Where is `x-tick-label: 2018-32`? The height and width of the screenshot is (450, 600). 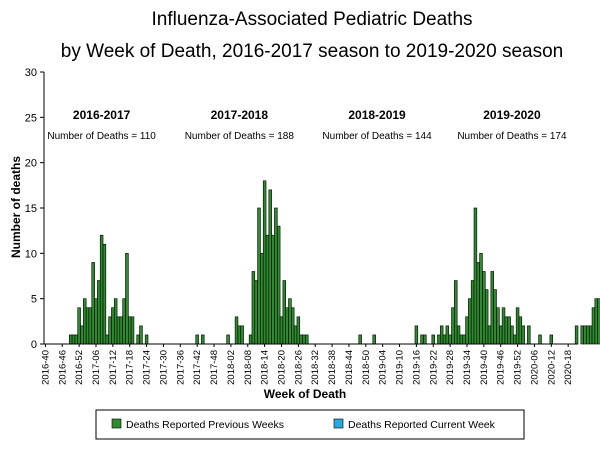
x-tick-label: 2018-32 is located at coordinates (315, 367).